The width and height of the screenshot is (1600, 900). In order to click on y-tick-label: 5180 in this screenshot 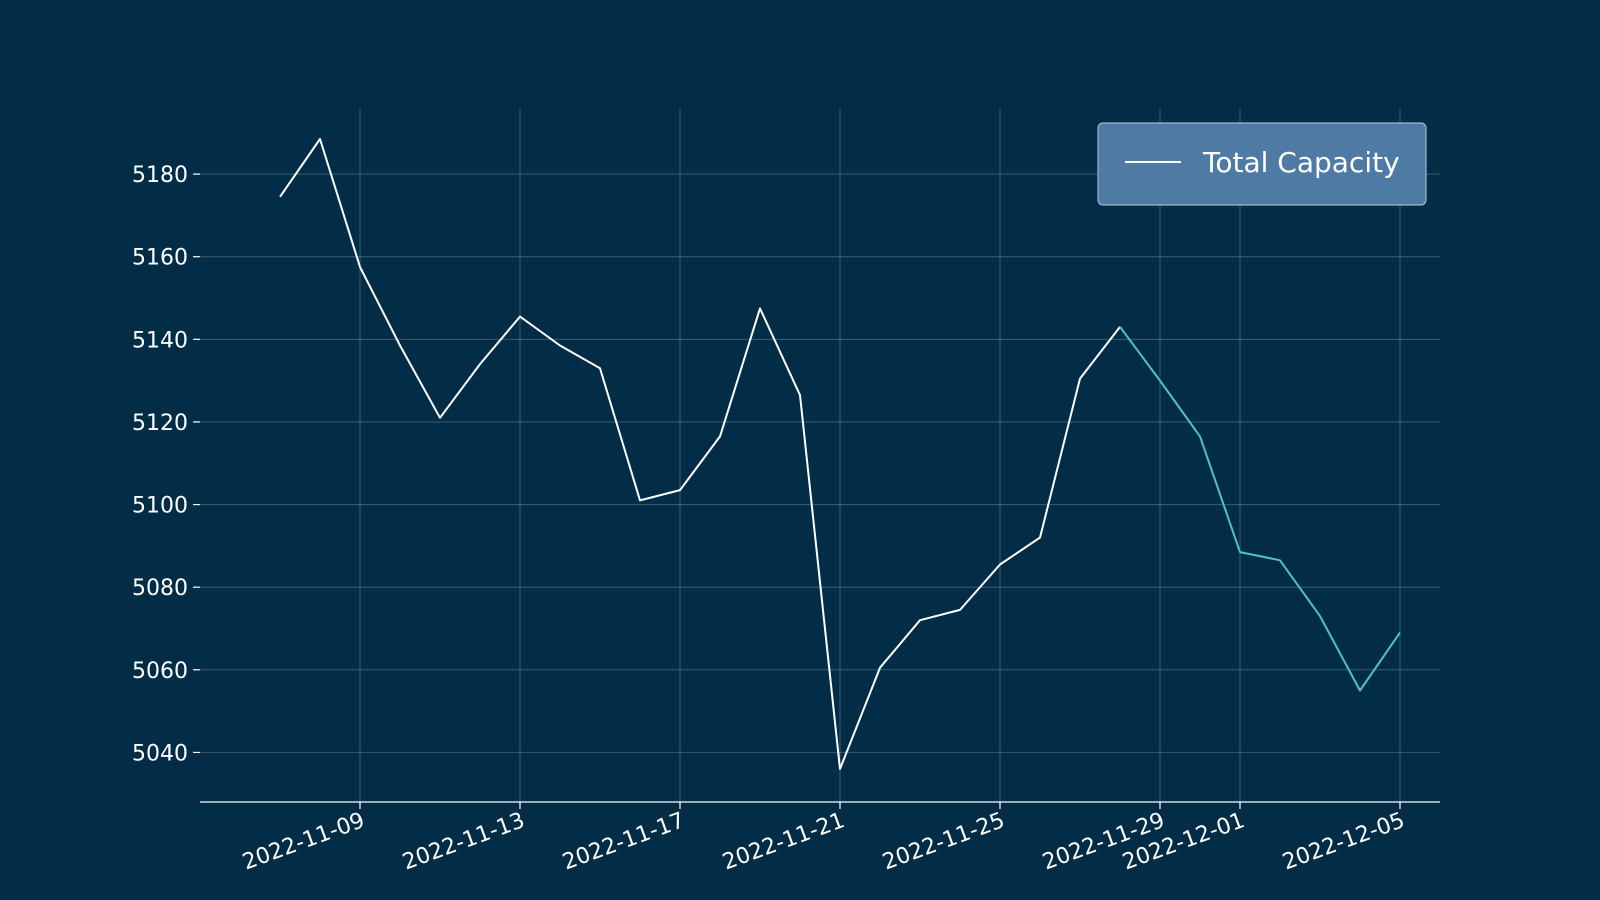, I will do `click(160, 175)`.